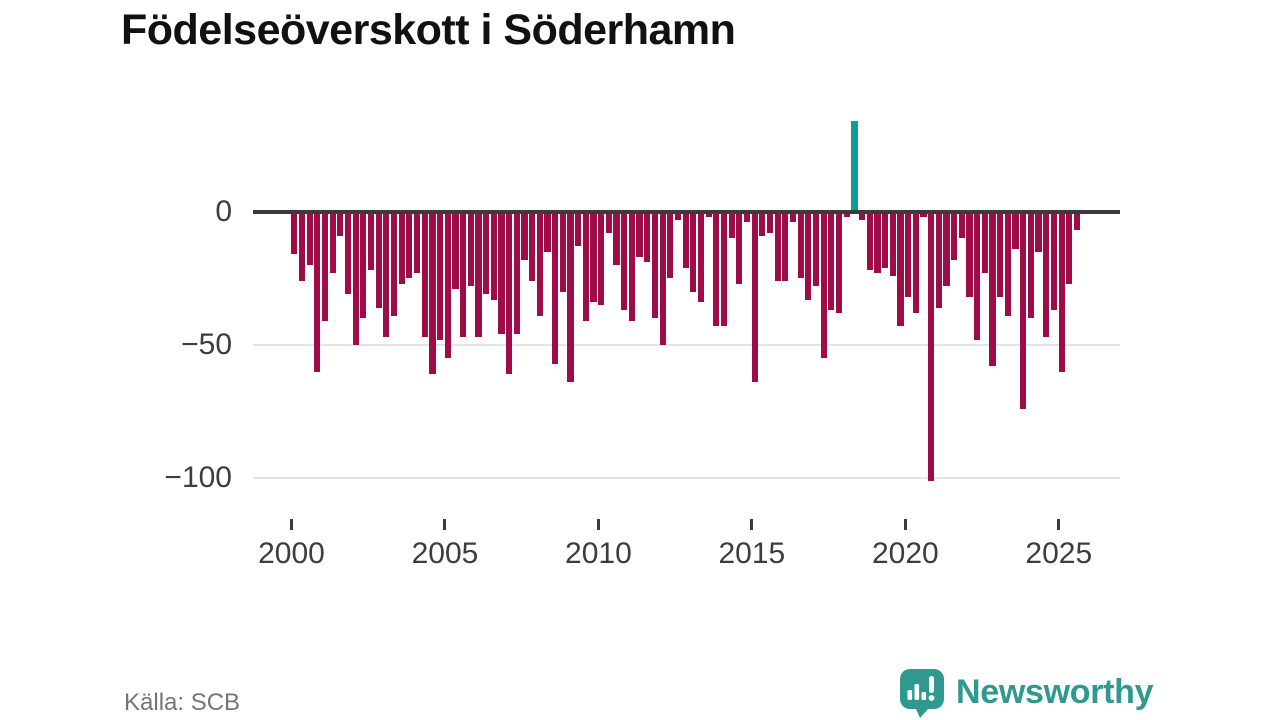  I want to click on newsworthy-logo-text: Newsworthy, so click(1055, 692).